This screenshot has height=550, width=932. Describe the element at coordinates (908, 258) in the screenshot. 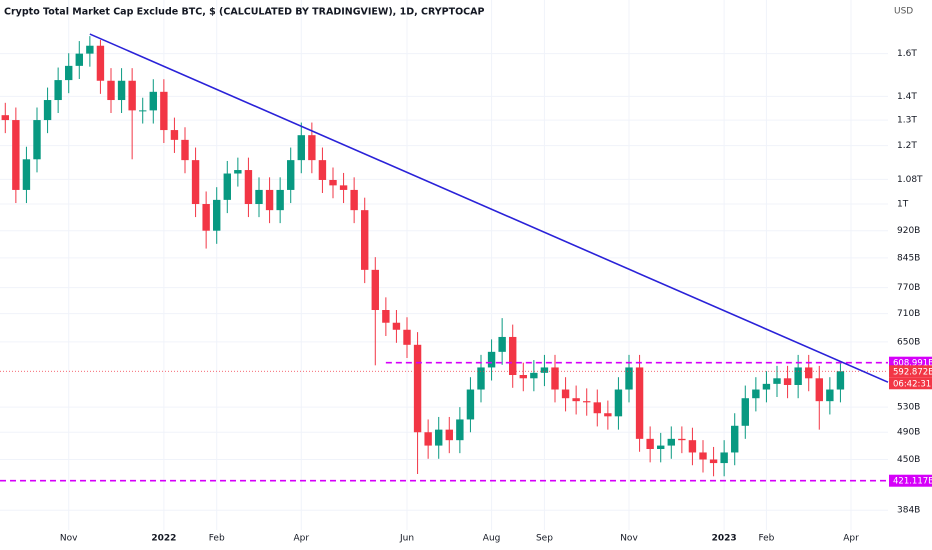

I see `y-tick-label: 845B` at that location.